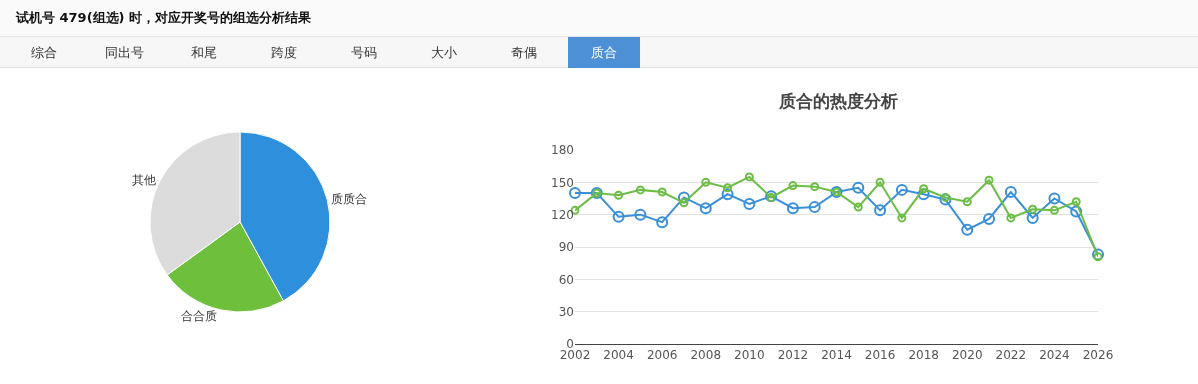 This screenshot has height=384, width=1198. I want to click on y-tick-label: 30, so click(566, 311).